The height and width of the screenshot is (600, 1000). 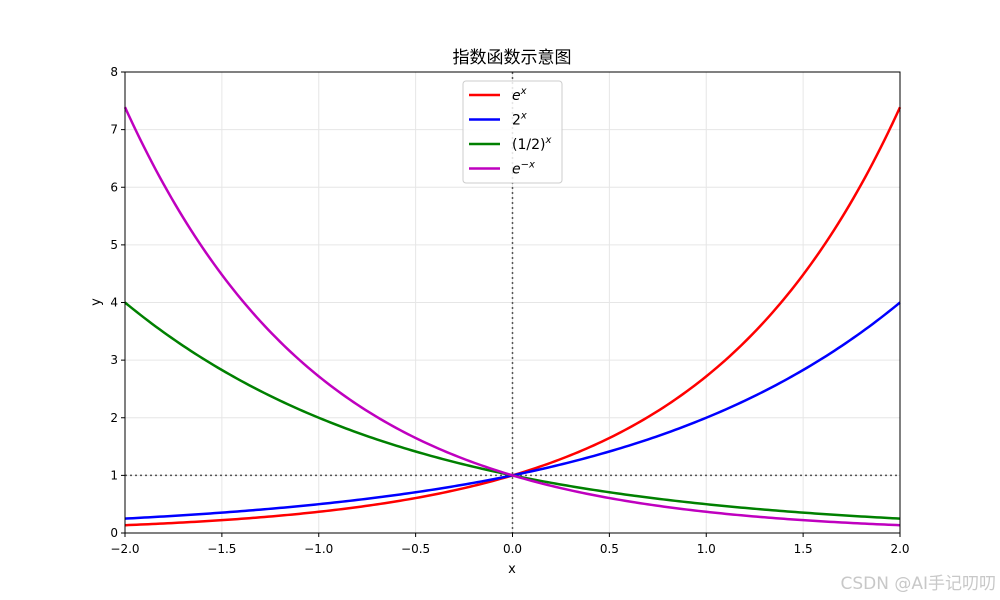 What do you see at coordinates (318, 549) in the screenshot?
I see `x-tick-label: −1.0` at bounding box center [318, 549].